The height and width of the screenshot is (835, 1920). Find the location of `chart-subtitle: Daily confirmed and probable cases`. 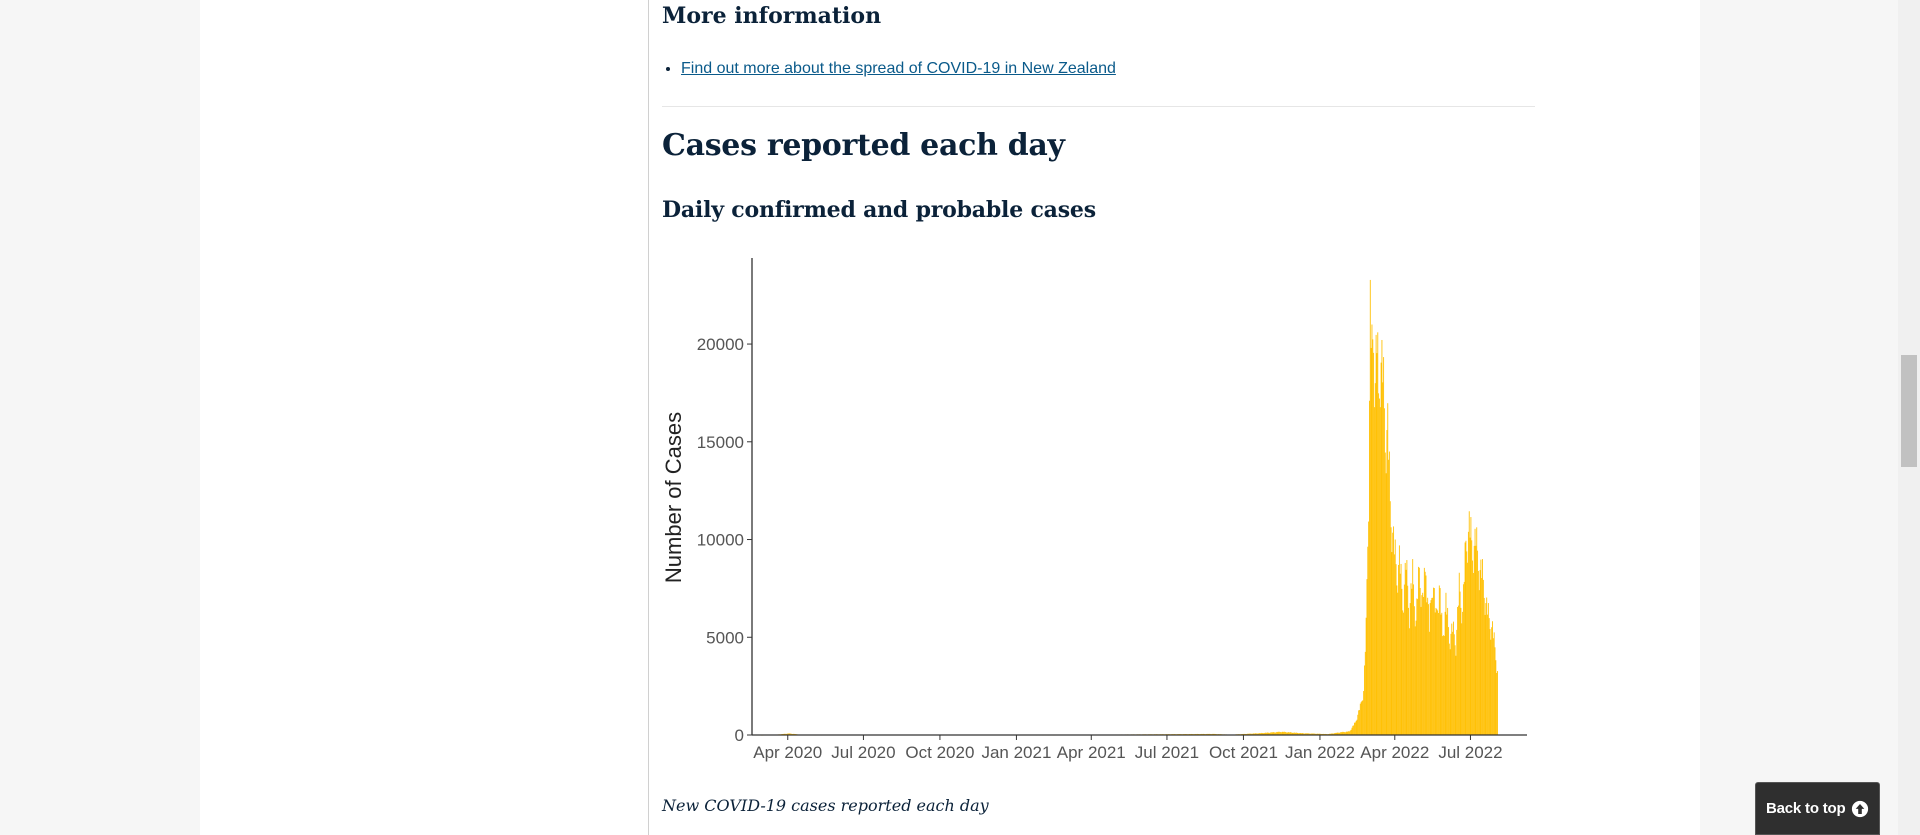

chart-subtitle: Daily confirmed and probable cases is located at coordinates (879, 210).